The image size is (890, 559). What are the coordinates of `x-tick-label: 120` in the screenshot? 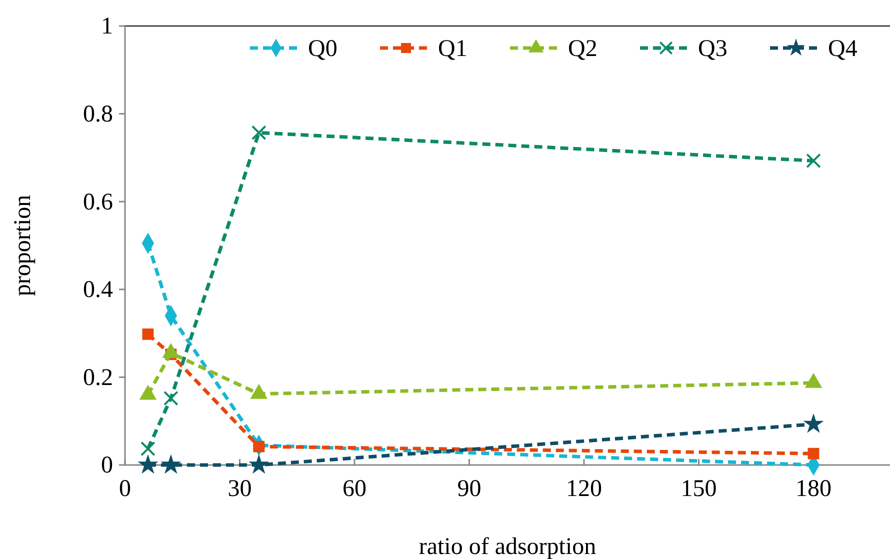 It's located at (584, 489).